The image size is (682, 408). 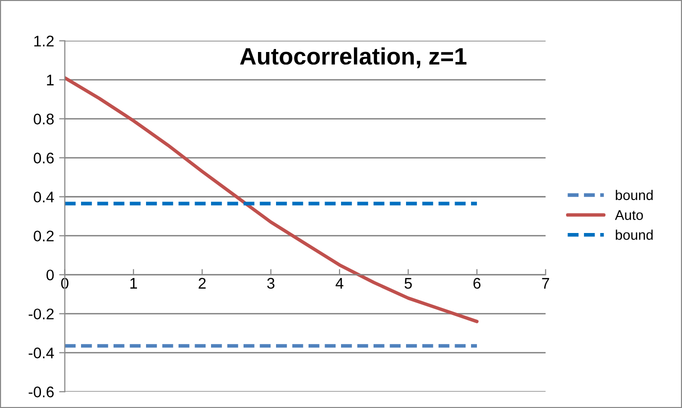 I want to click on x-tick-label: 3, so click(x=270, y=283).